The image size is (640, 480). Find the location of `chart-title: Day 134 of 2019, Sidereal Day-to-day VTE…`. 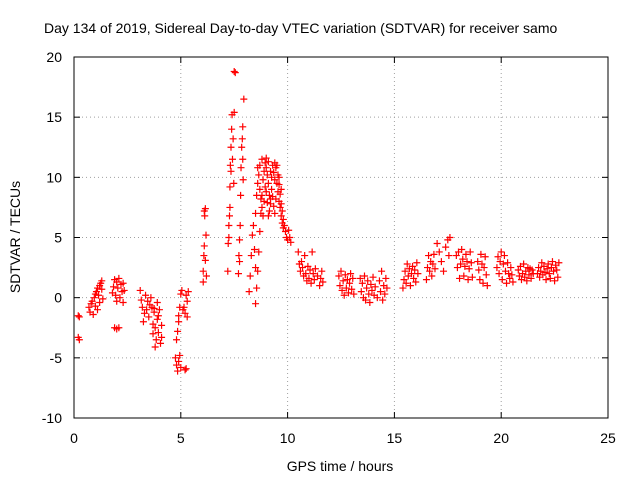

chart-title: Day 134 of 2019, Sidereal Day-to-day VTE… is located at coordinates (300, 28).